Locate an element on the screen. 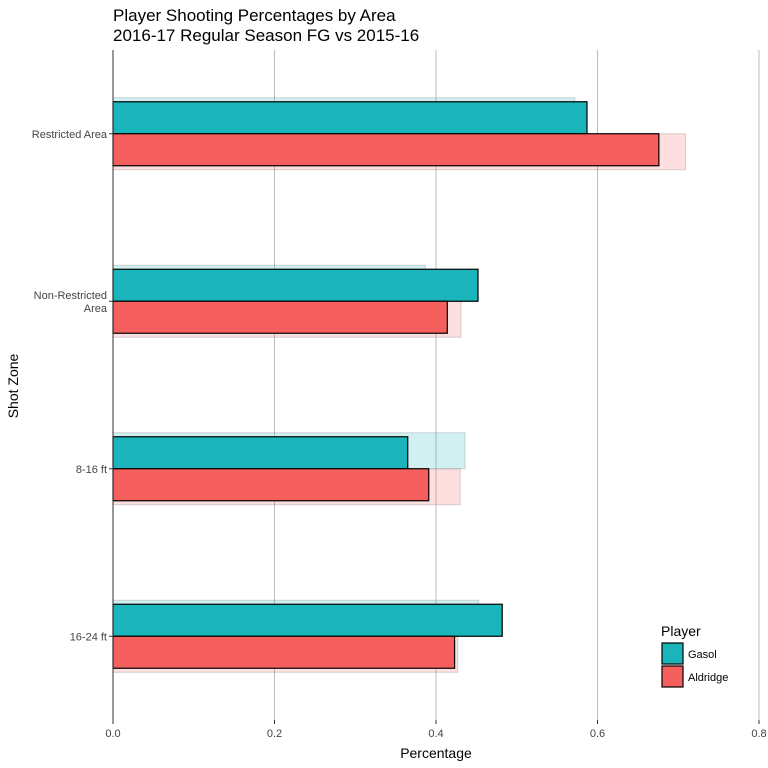 This screenshot has width=768, height=768. y-tick-label: 8-16 ft is located at coordinates (91, 470).